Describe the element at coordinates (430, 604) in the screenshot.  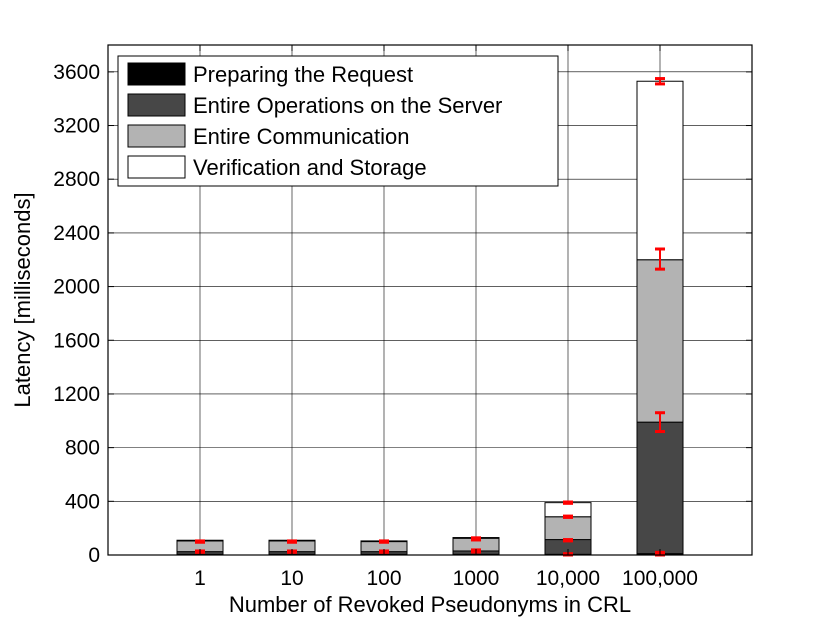
I see `x-axis-label: Number of Revoked Pseudonyms in CRL` at that location.